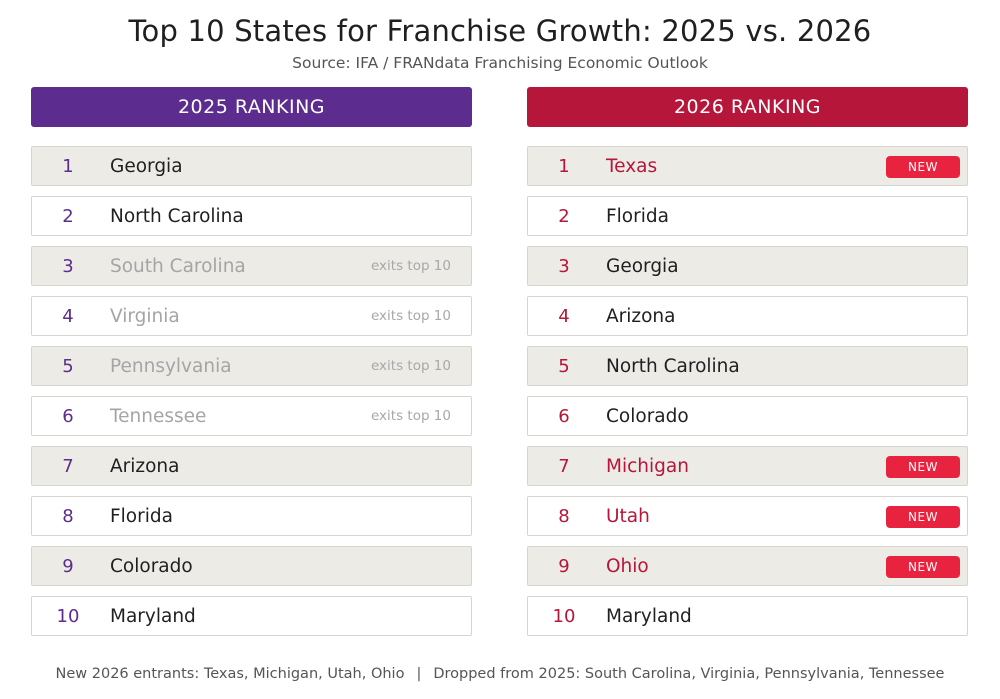  I want to click on state-name: Ohio, so click(627, 566).